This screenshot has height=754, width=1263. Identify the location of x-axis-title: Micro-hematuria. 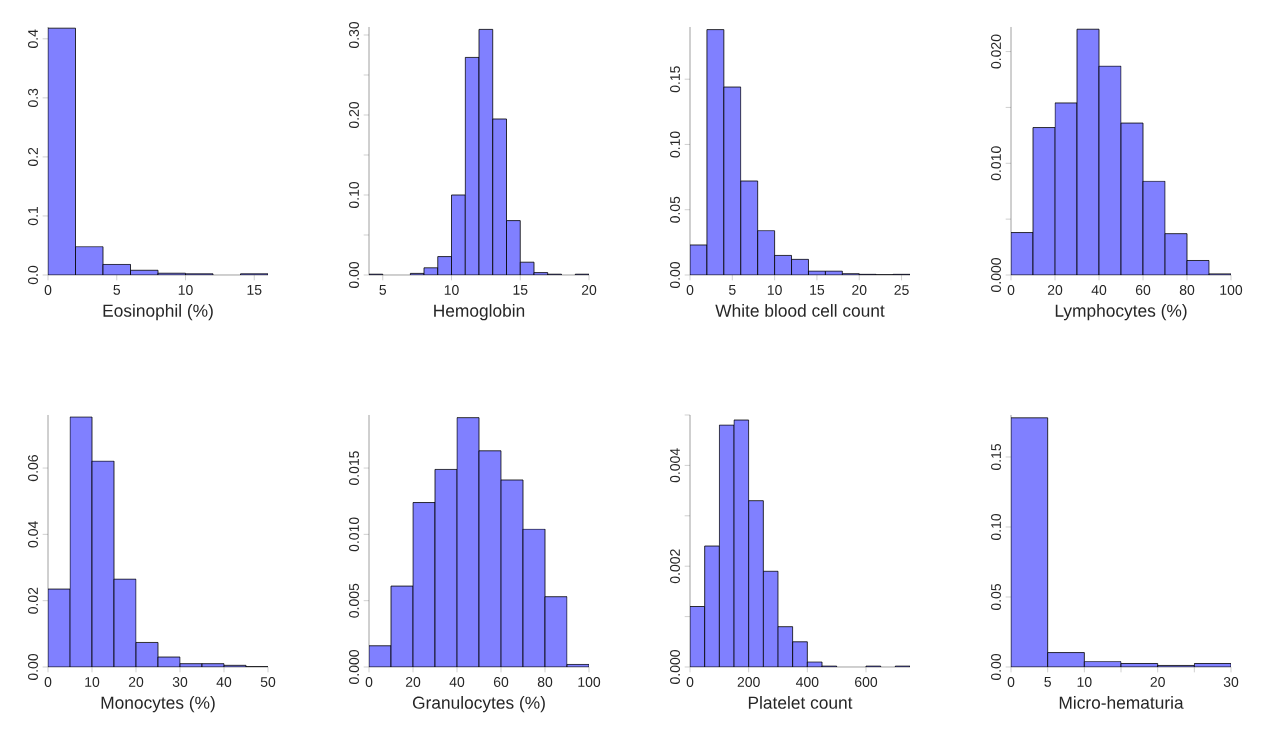
(1121, 702).